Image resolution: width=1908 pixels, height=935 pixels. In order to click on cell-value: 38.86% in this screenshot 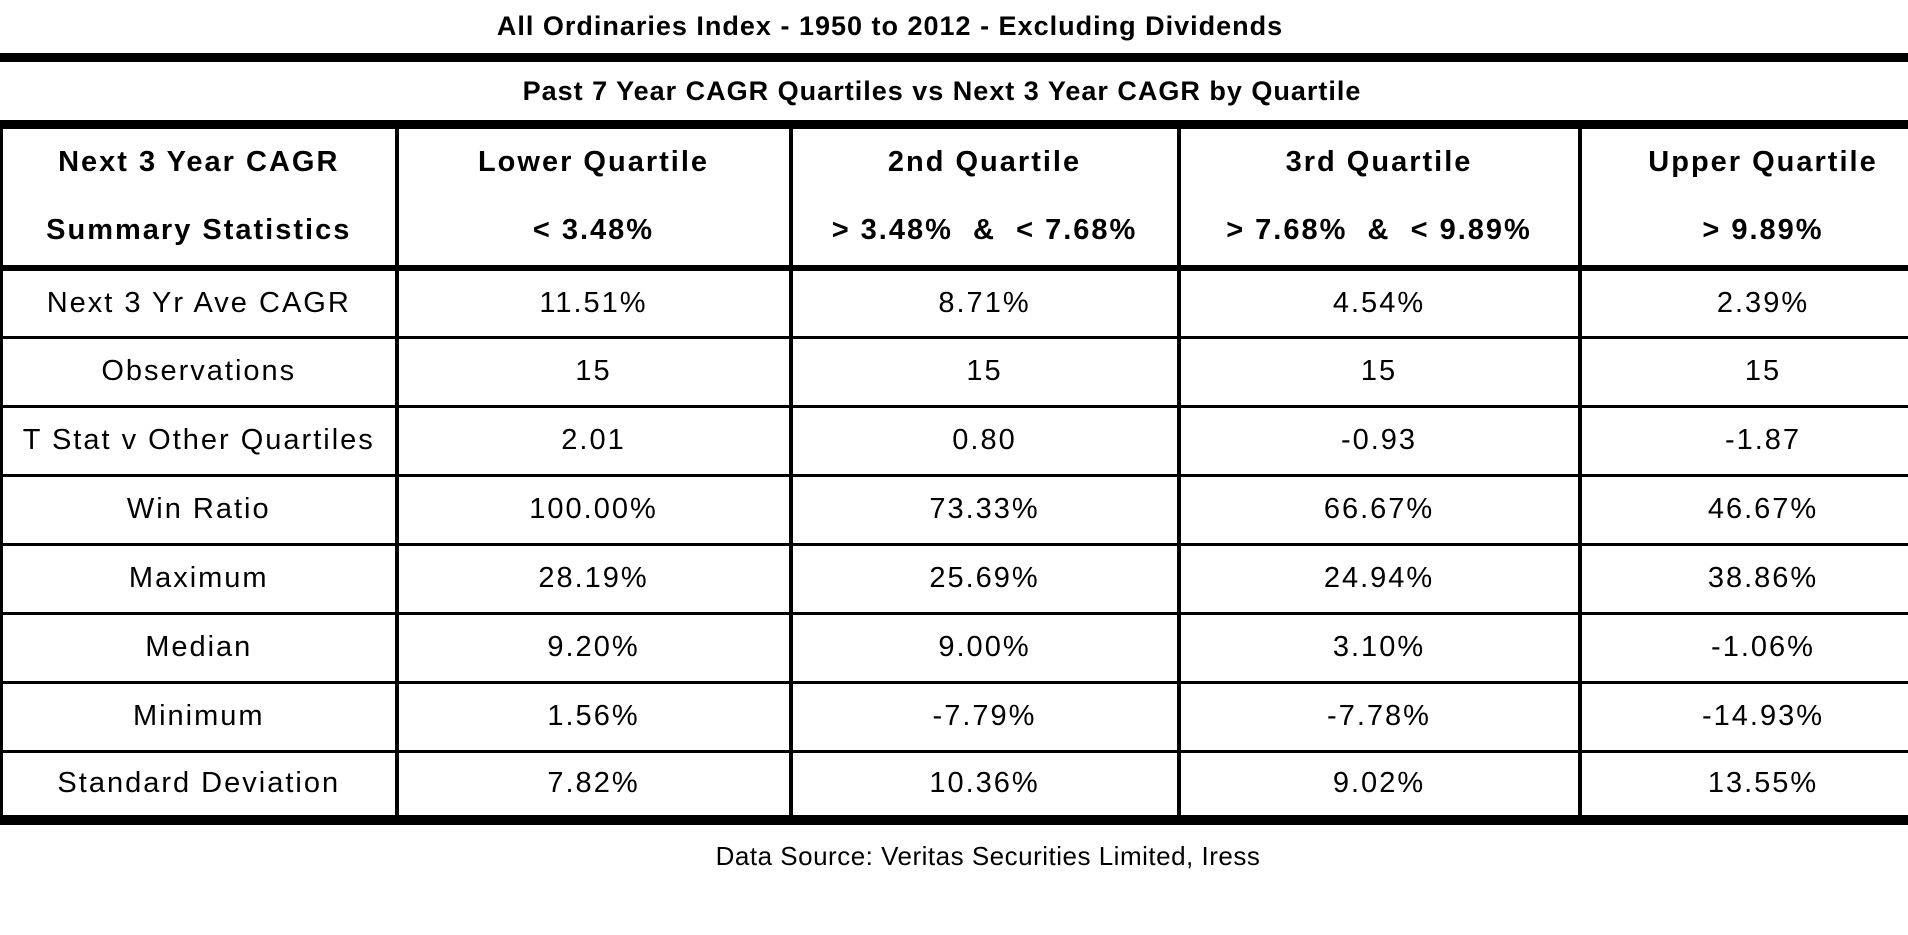, I will do `click(1743, 579)`.